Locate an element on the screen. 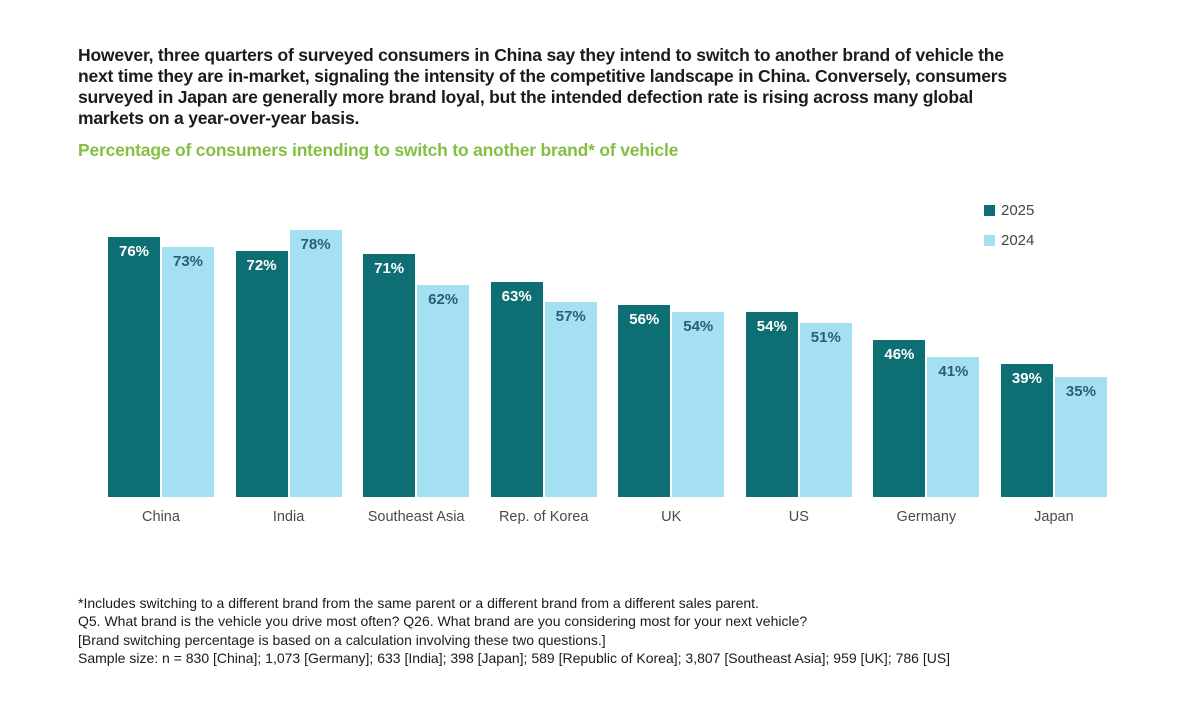 The height and width of the screenshot is (720, 1200). bar-group-india: 72% 78% is located at coordinates (288, 363).